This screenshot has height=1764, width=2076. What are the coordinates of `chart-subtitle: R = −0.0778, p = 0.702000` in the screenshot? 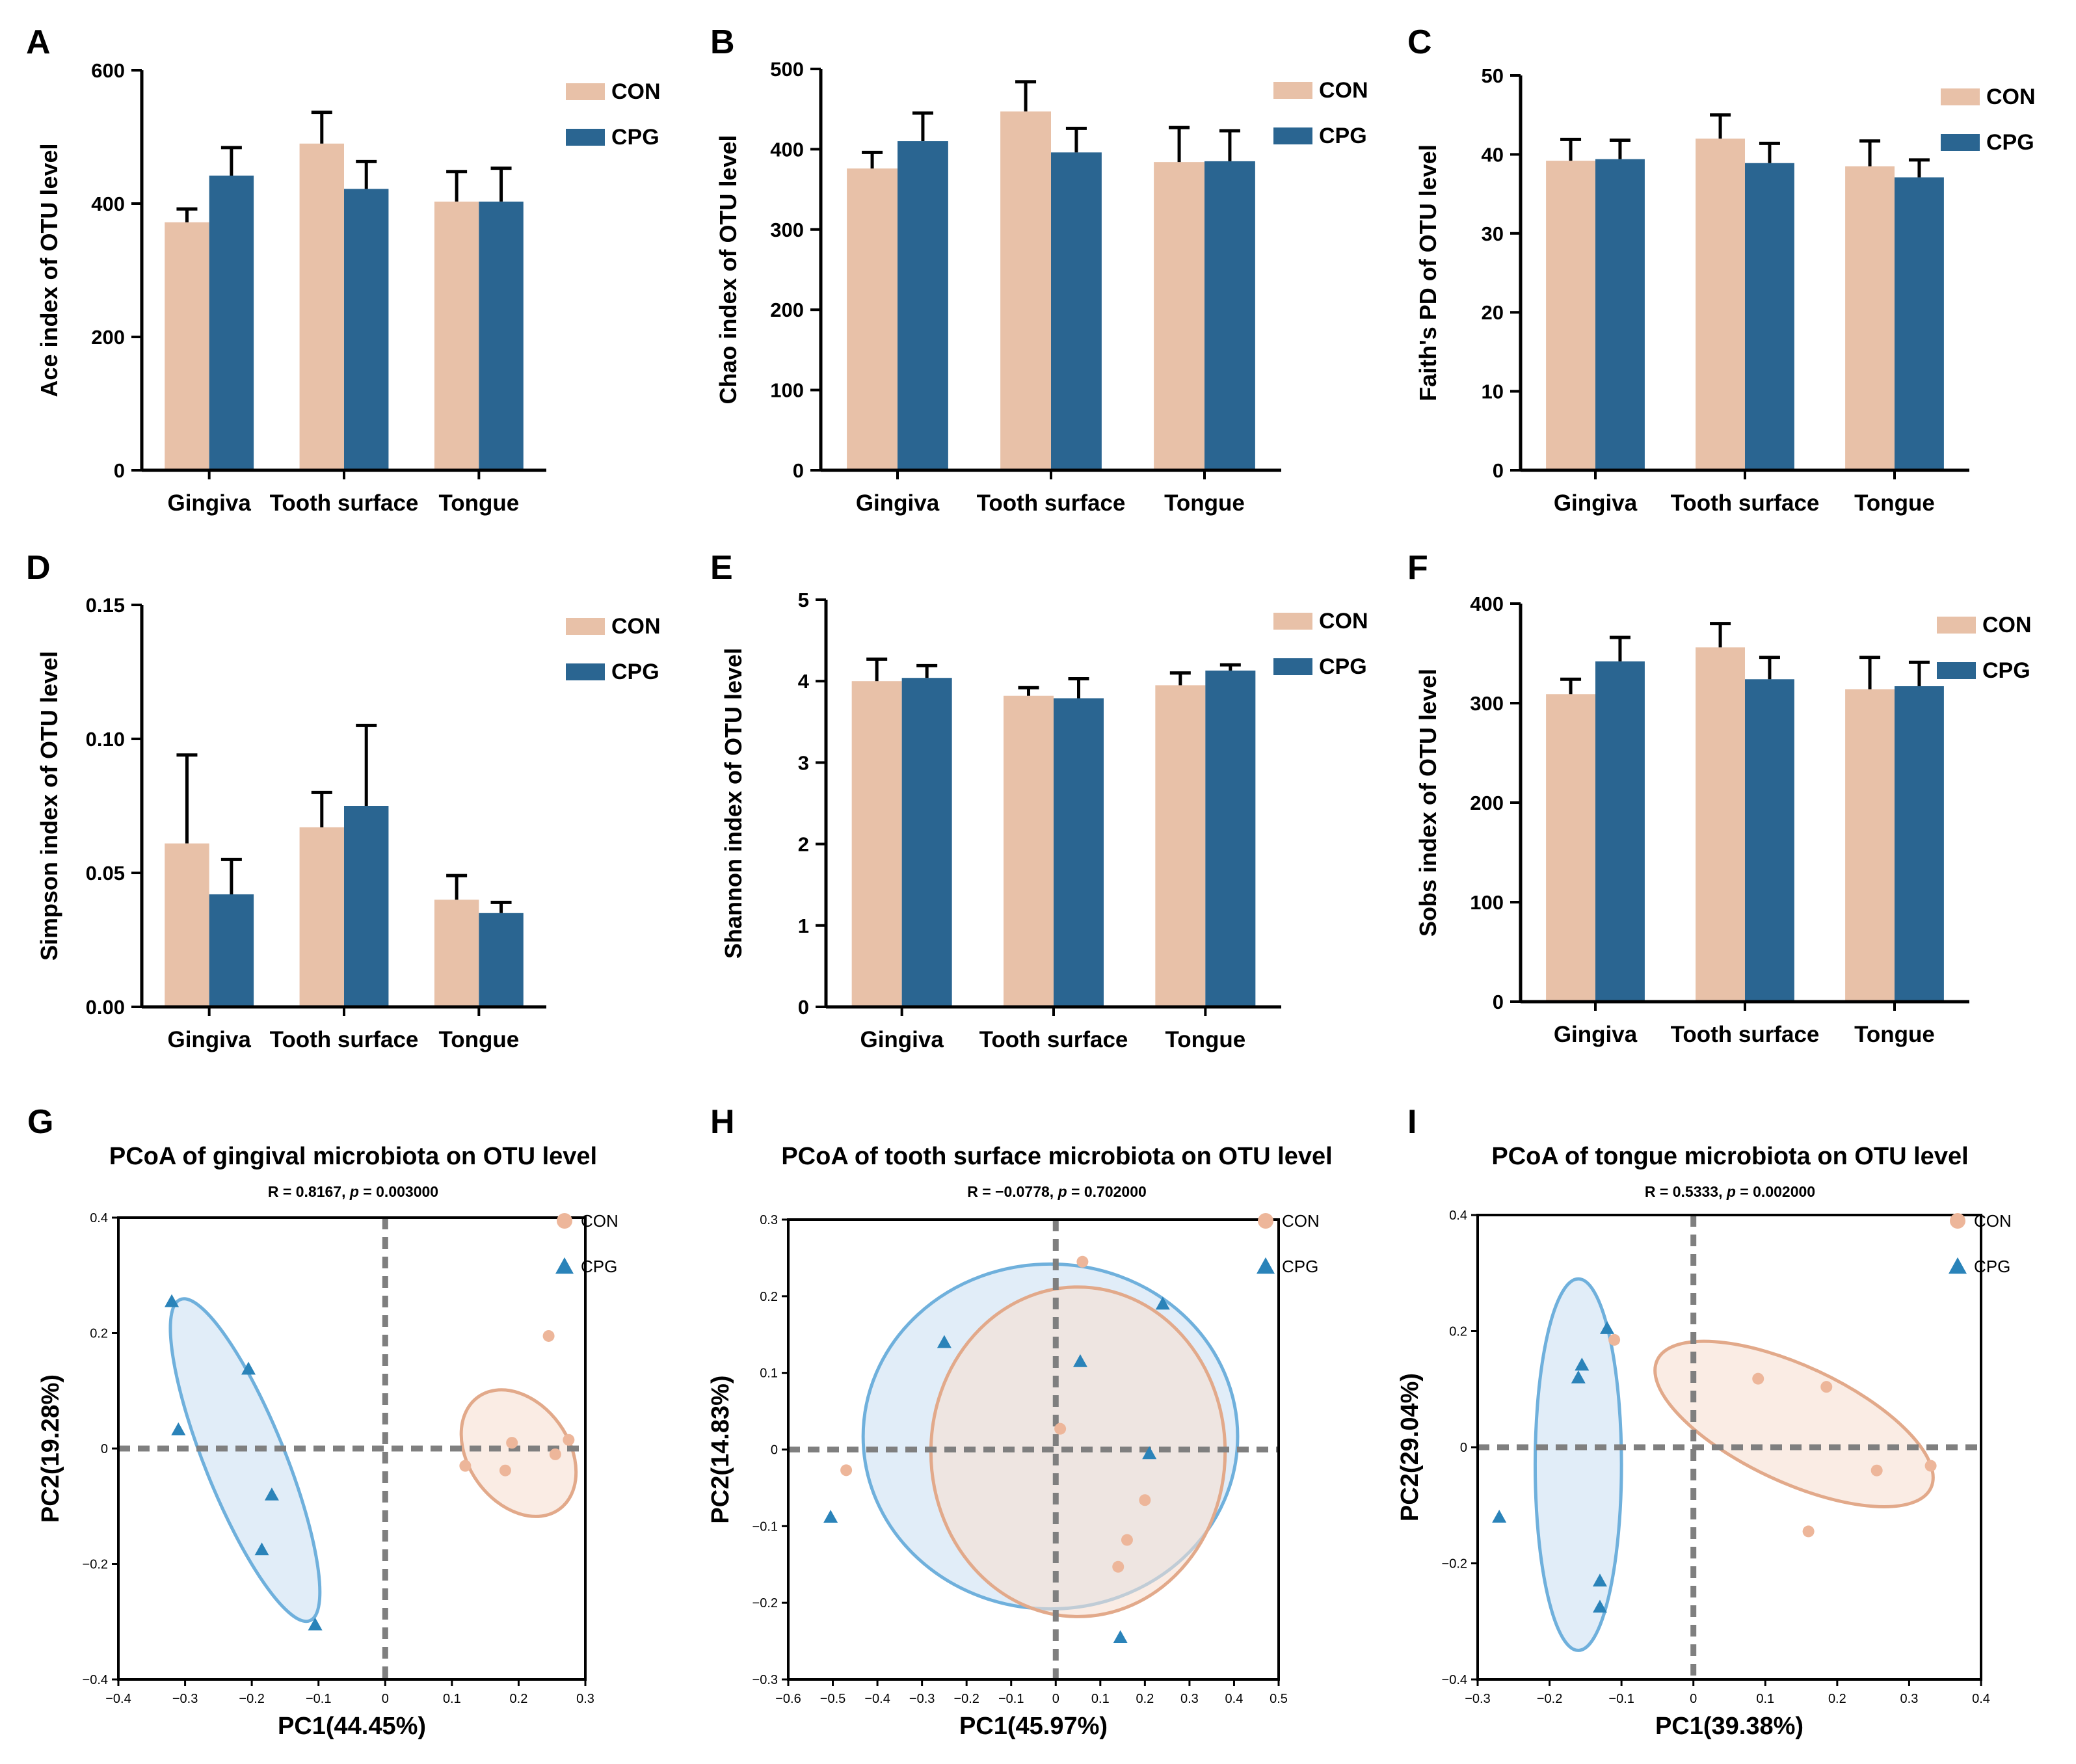 It's located at (1057, 1191).